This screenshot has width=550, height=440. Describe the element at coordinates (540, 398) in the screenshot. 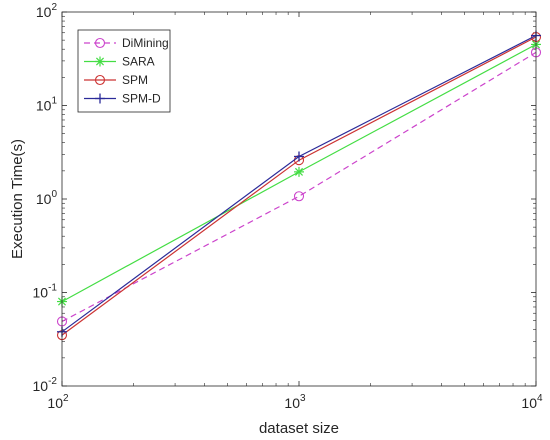

I see `x-tick-exponent: 4` at that location.